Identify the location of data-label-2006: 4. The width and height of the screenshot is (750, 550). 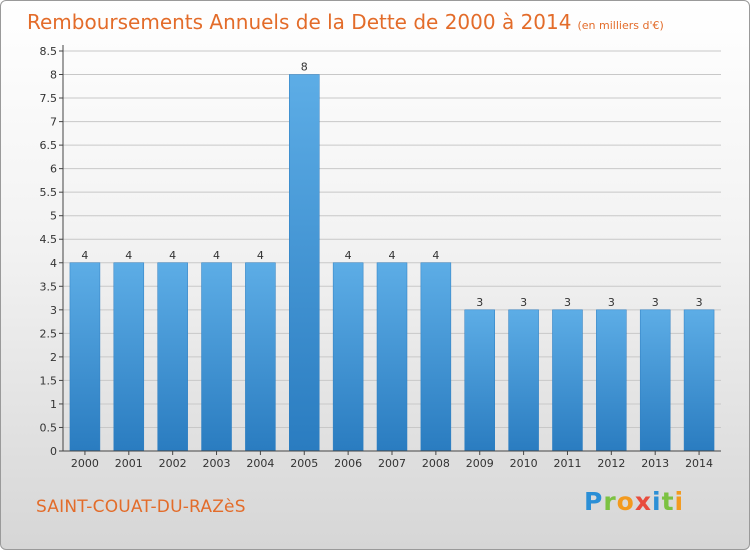
(348, 255).